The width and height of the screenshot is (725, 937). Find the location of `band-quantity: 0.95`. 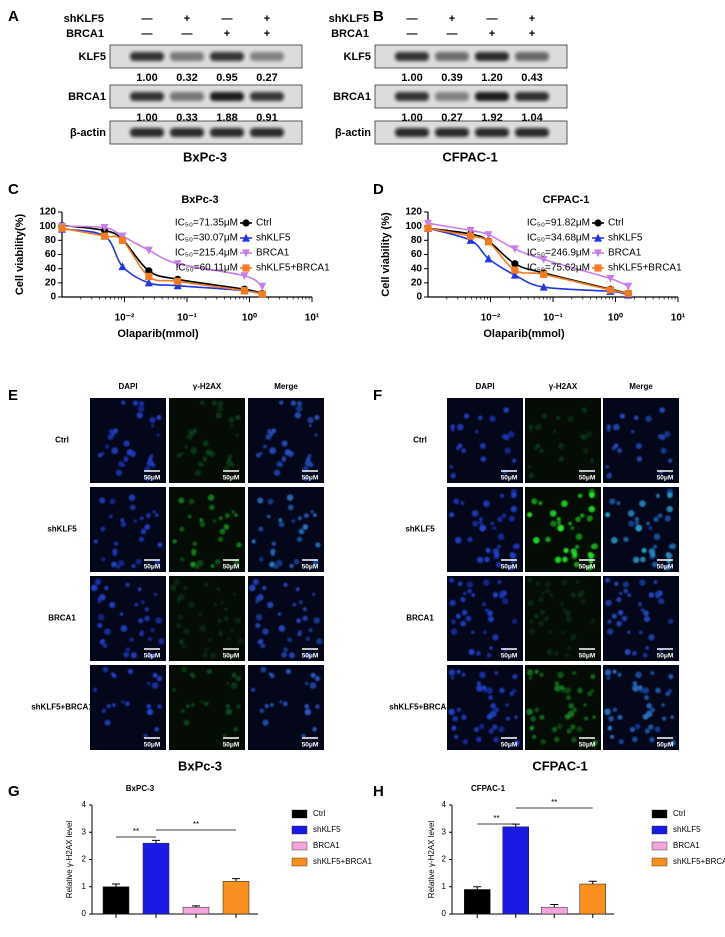

band-quantity: 0.95 is located at coordinates (226, 78).